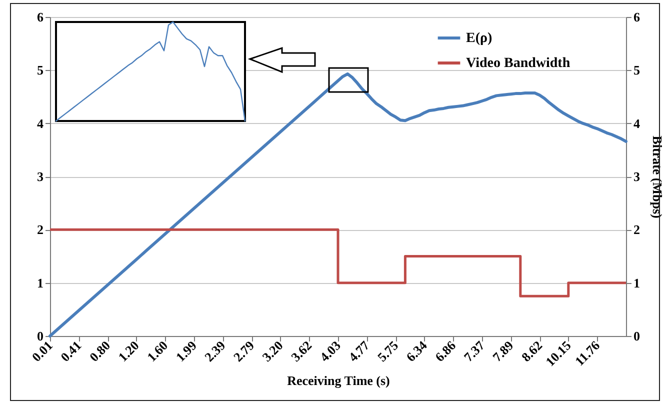 Image resolution: width=665 pixels, height=404 pixels. Describe the element at coordinates (40, 176) in the screenshot. I see `y-tick-label: 3` at that location.